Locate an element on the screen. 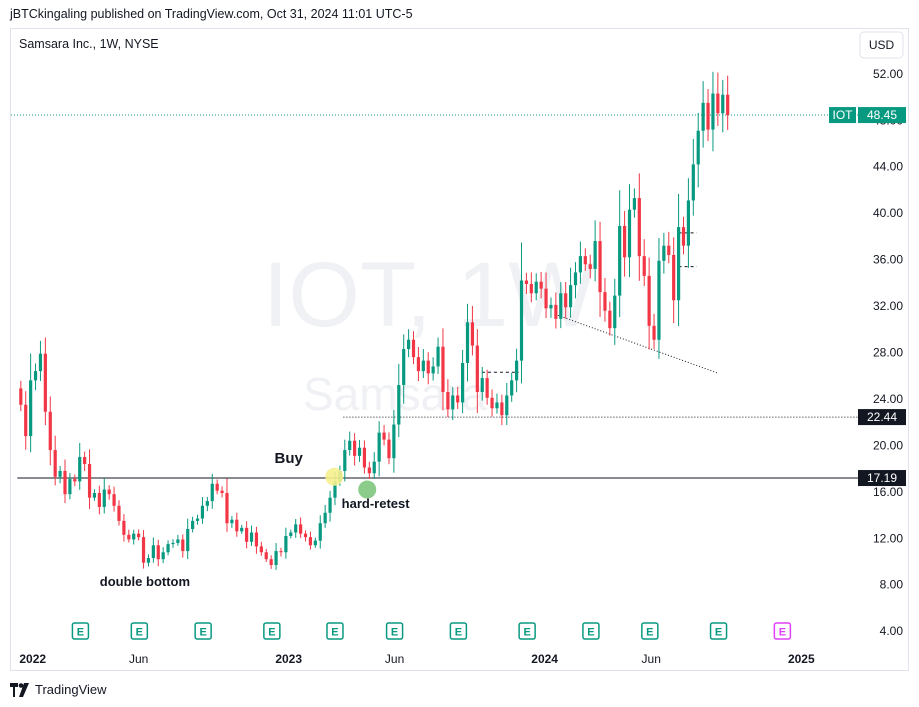 The height and width of the screenshot is (707, 919). tradingview-logo-icon is located at coordinates (19, 689).